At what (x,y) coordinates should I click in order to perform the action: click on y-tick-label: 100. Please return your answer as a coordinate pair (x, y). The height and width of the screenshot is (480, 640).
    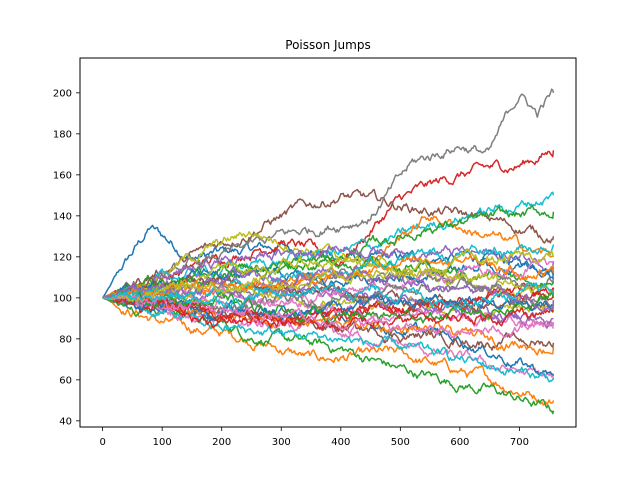
    Looking at the image, I should click on (62, 298).